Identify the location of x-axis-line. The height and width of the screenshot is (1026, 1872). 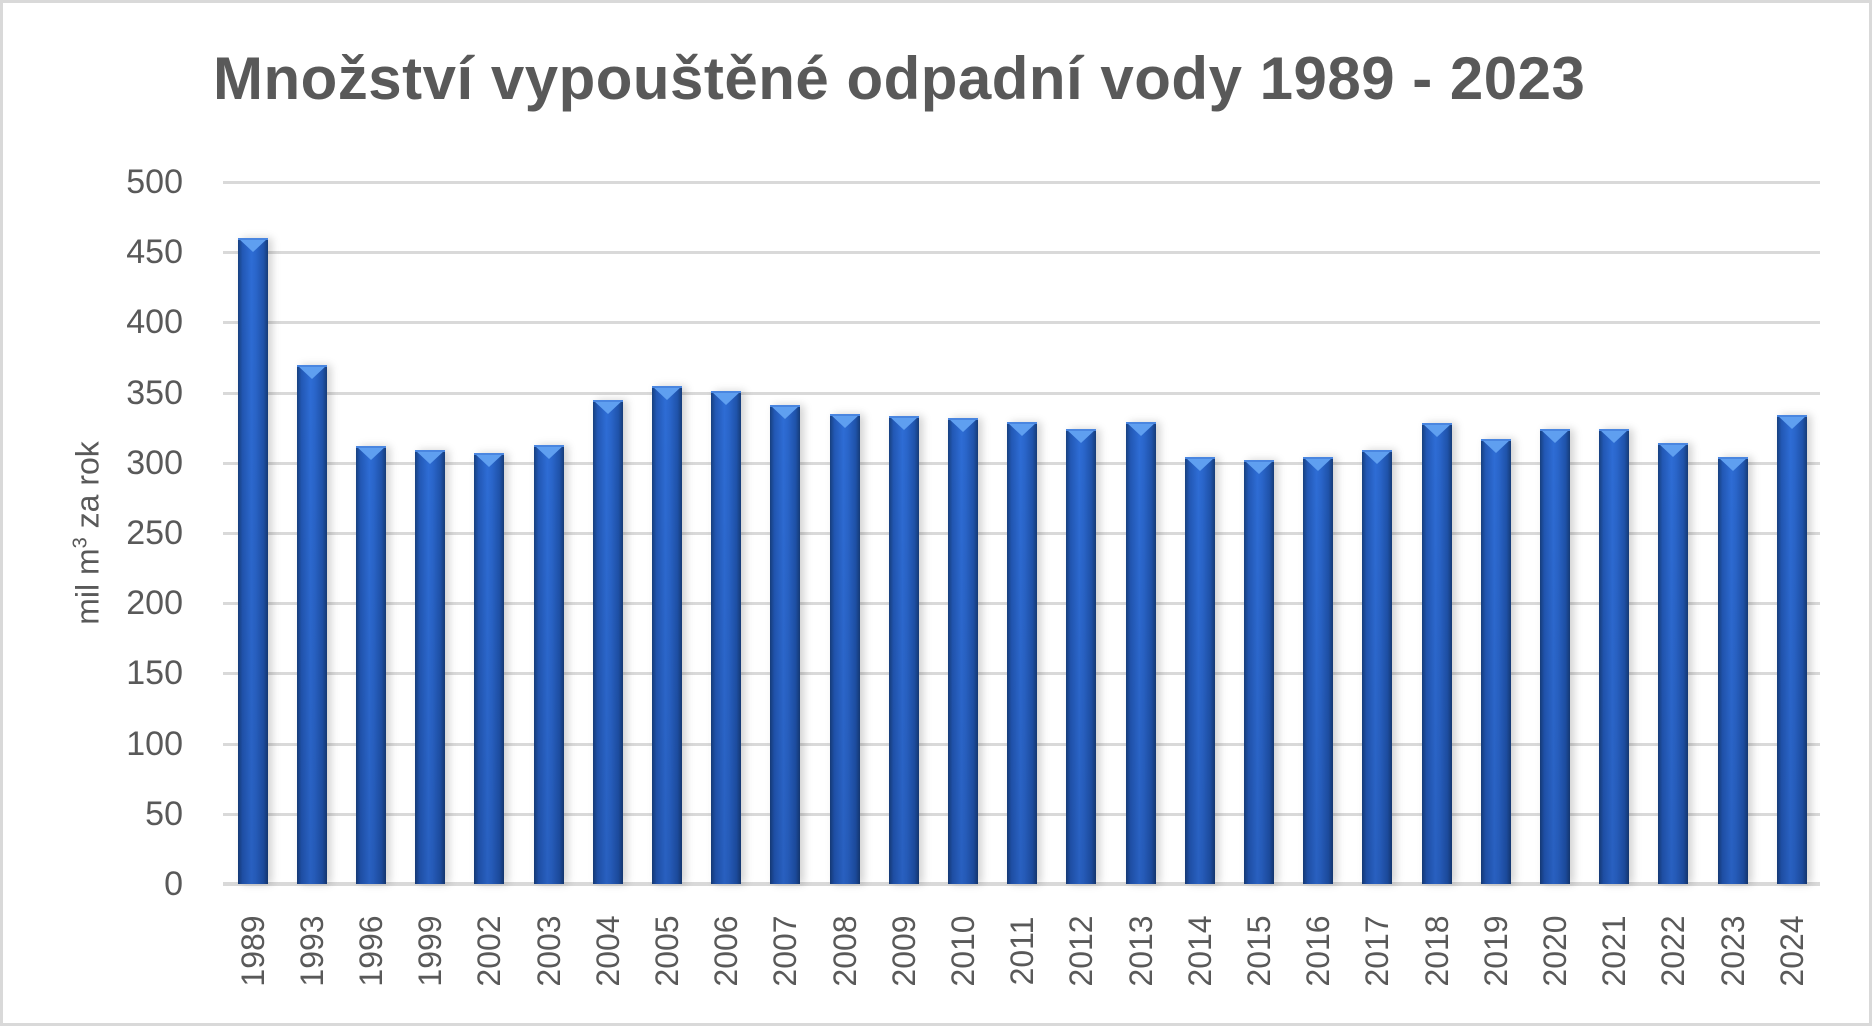
(1021, 884).